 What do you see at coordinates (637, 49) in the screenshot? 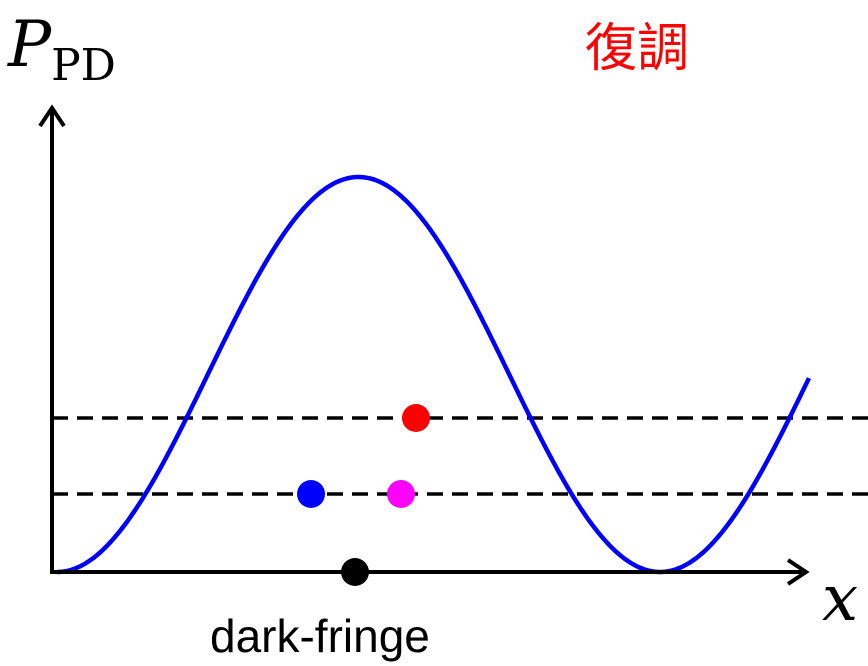
I see `title-label: 復調` at bounding box center [637, 49].